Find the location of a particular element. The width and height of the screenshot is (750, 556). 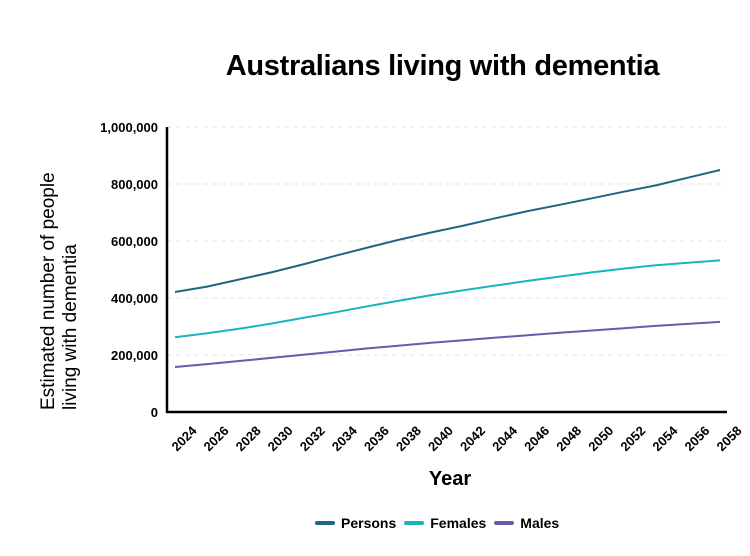

legend: Persons Females Males is located at coordinates (441, 523).